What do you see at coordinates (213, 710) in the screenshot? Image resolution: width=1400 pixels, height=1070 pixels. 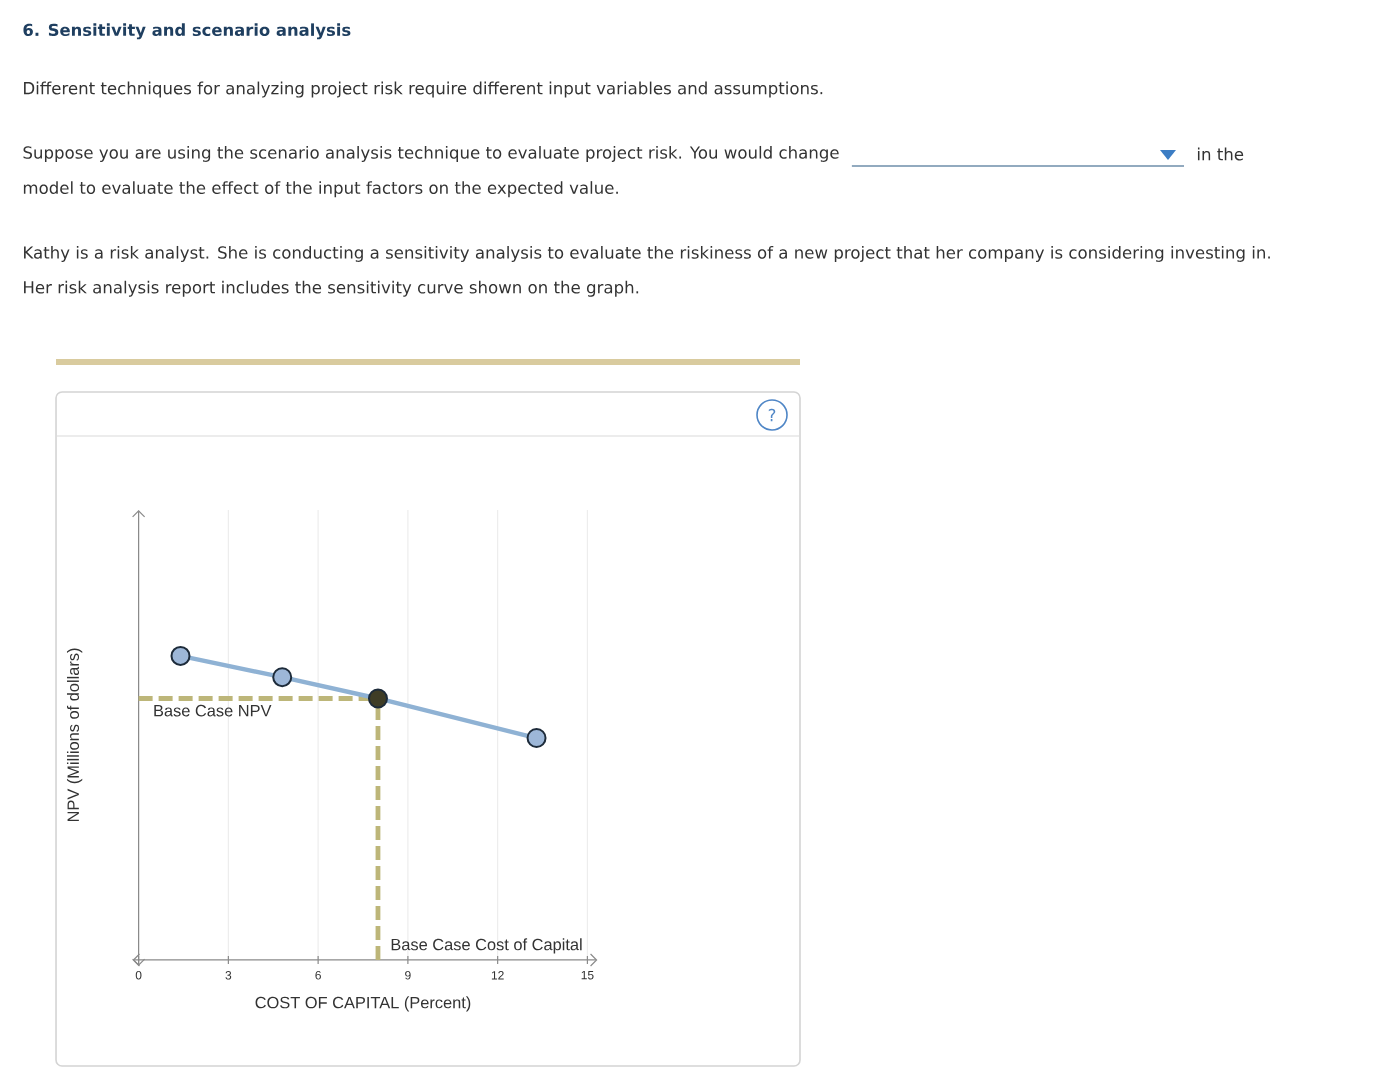 I see `ref-line-label: Base Case NPV` at bounding box center [213, 710].